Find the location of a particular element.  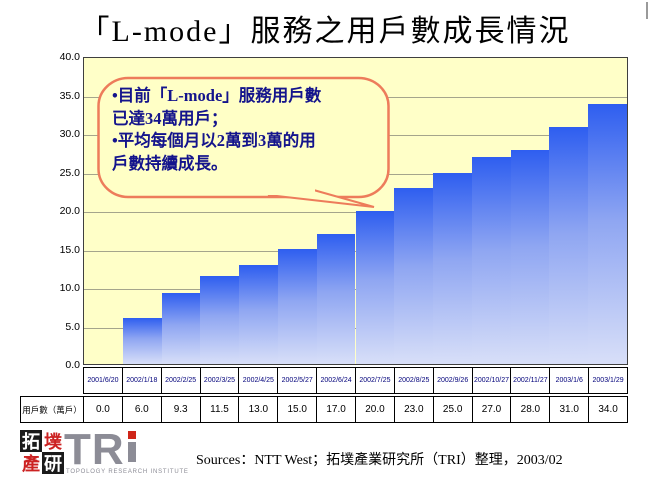

logo-chinese-chars: 拓 墣 產 研 is located at coordinates (42, 452).